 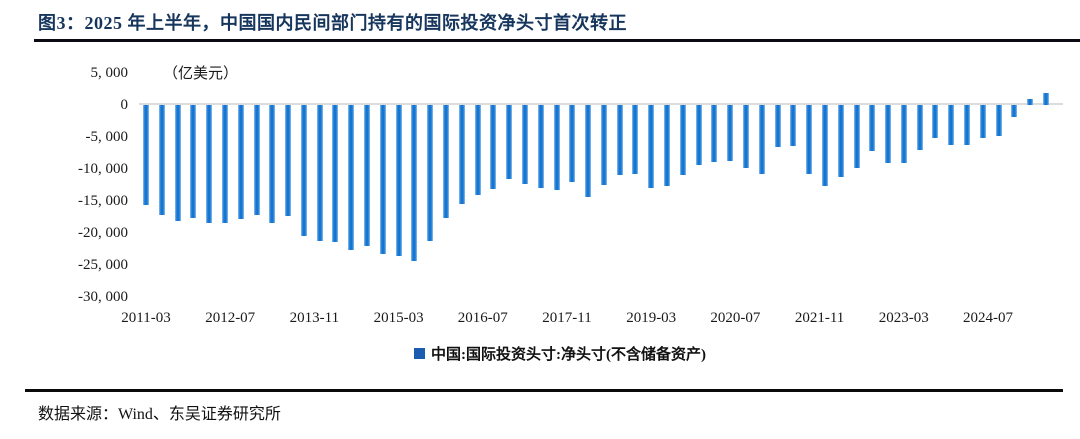 What do you see at coordinates (103, 168) in the screenshot?
I see `y-axis-tick-label: -10, 000` at bounding box center [103, 168].